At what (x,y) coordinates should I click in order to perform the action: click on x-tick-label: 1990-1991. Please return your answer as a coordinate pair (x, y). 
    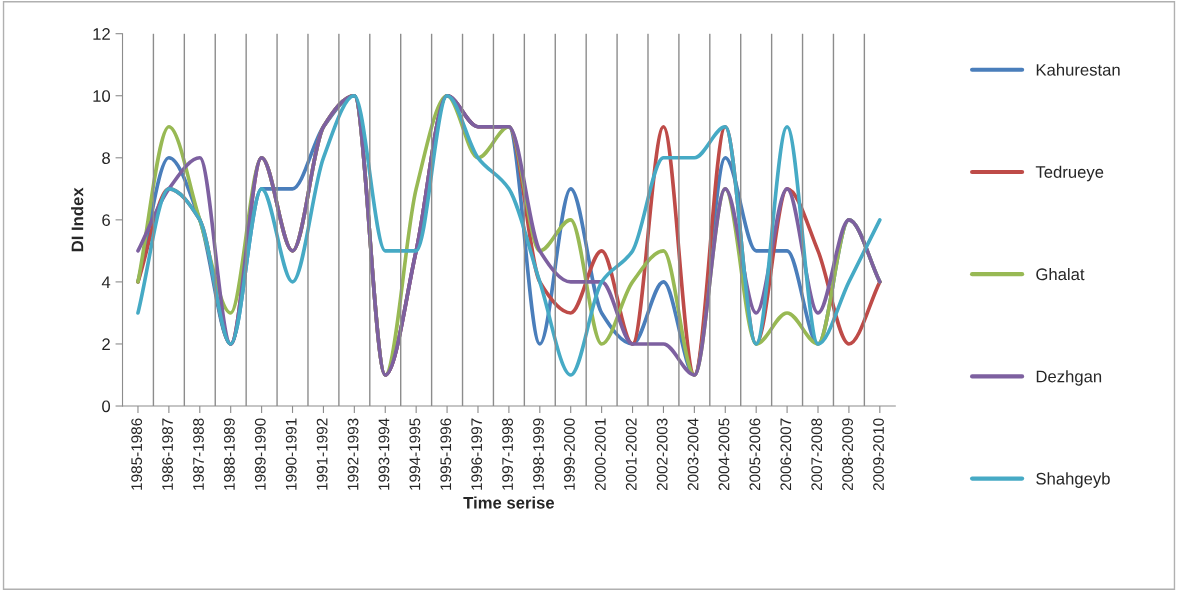
    Looking at the image, I should click on (291, 454).